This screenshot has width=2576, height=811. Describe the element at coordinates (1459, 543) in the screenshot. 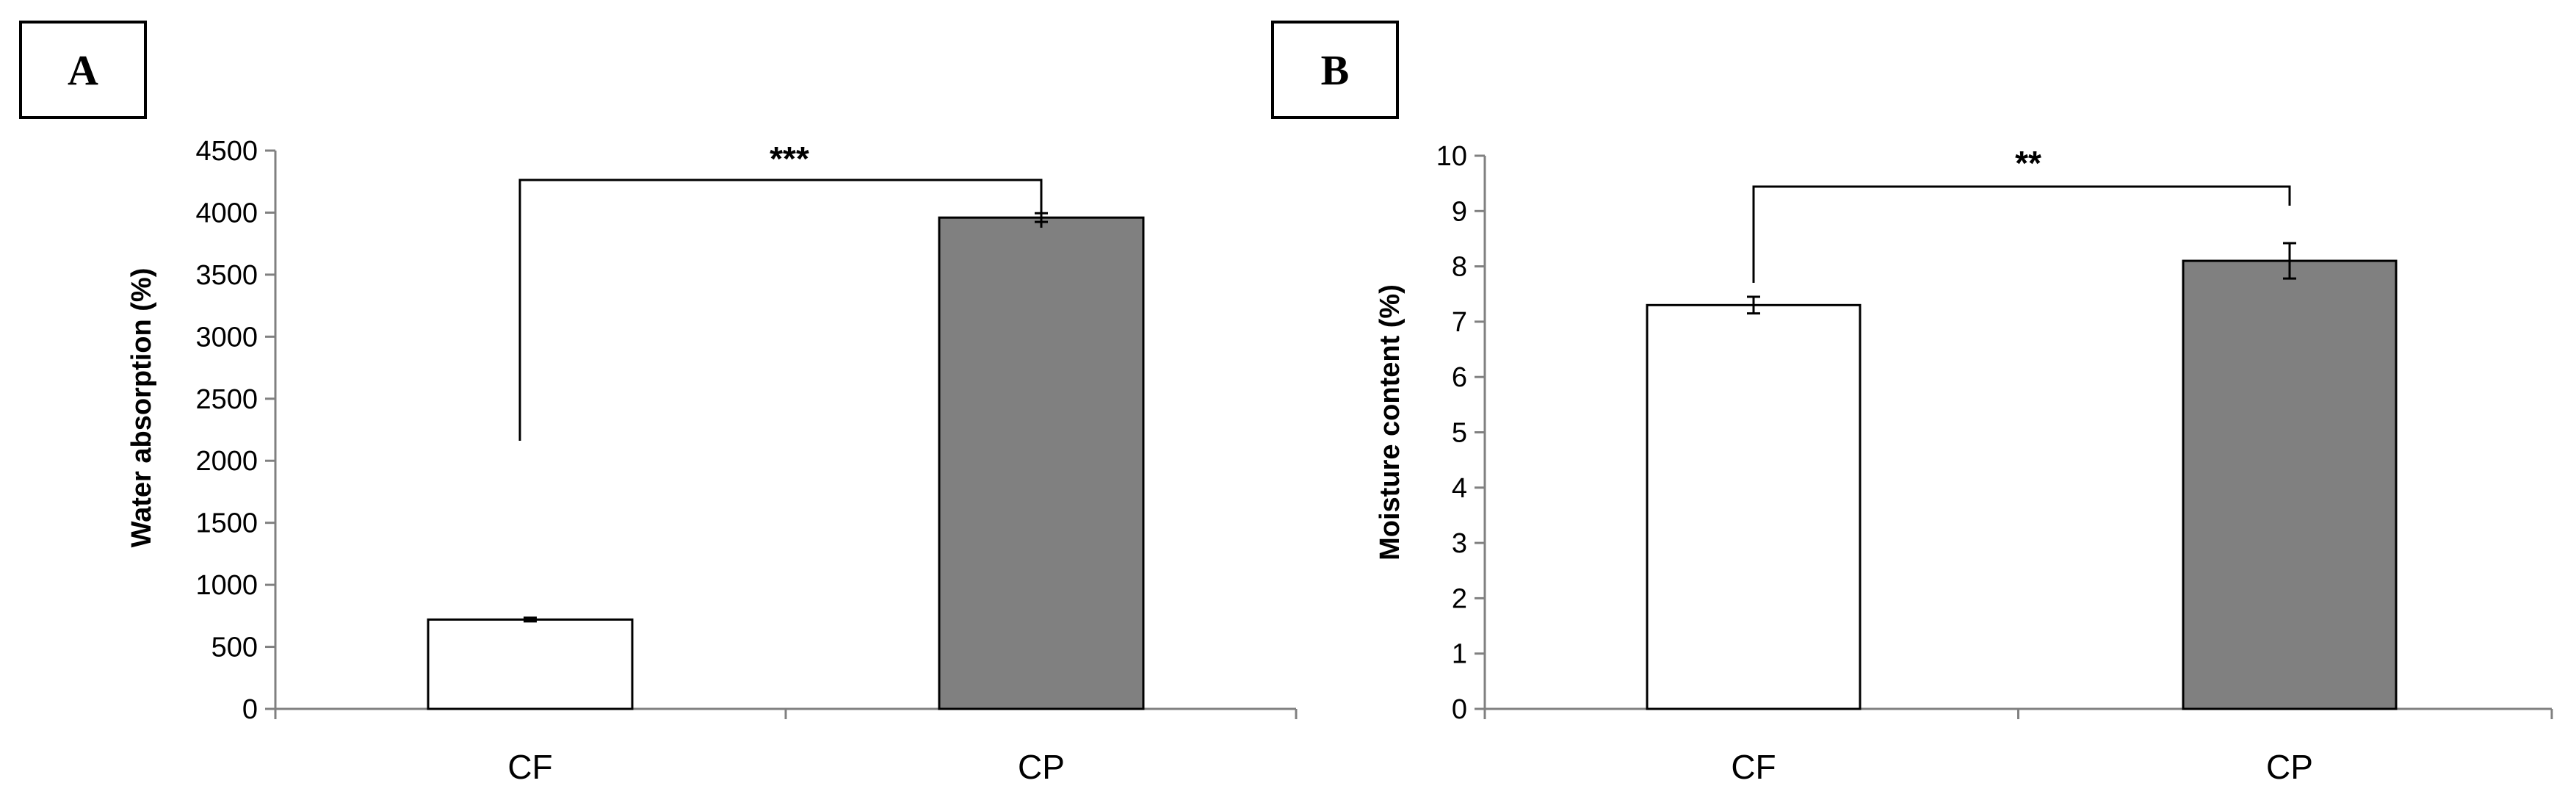

I see `panel-b-y-tick-label: 3` at that location.